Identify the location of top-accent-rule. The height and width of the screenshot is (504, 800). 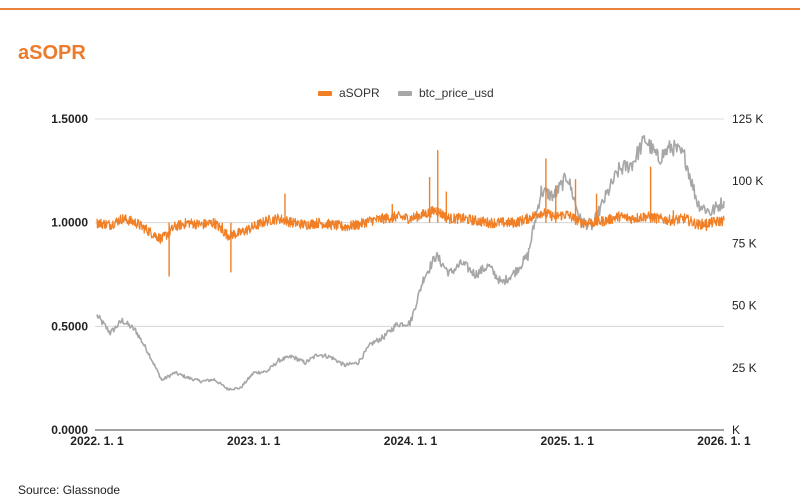
(400, 9).